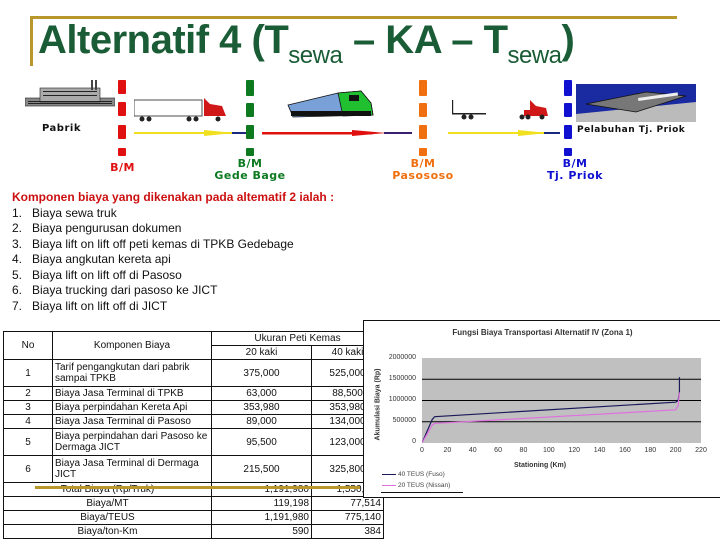 The image size is (720, 540). I want to click on checkpoint-1-label: B/M, so click(122, 167).